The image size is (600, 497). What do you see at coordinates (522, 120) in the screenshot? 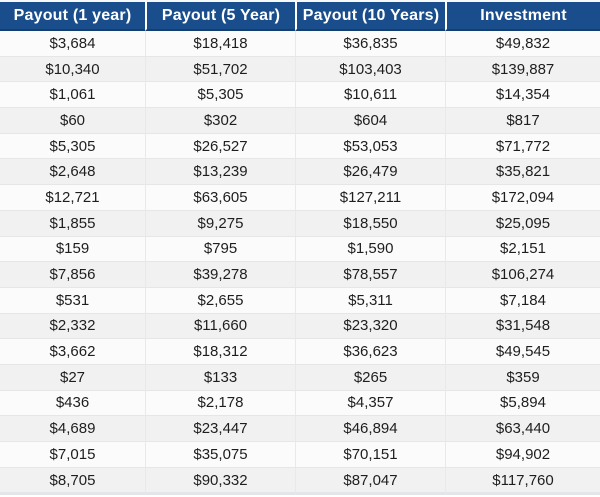
I see `table-cell: $817` at bounding box center [522, 120].